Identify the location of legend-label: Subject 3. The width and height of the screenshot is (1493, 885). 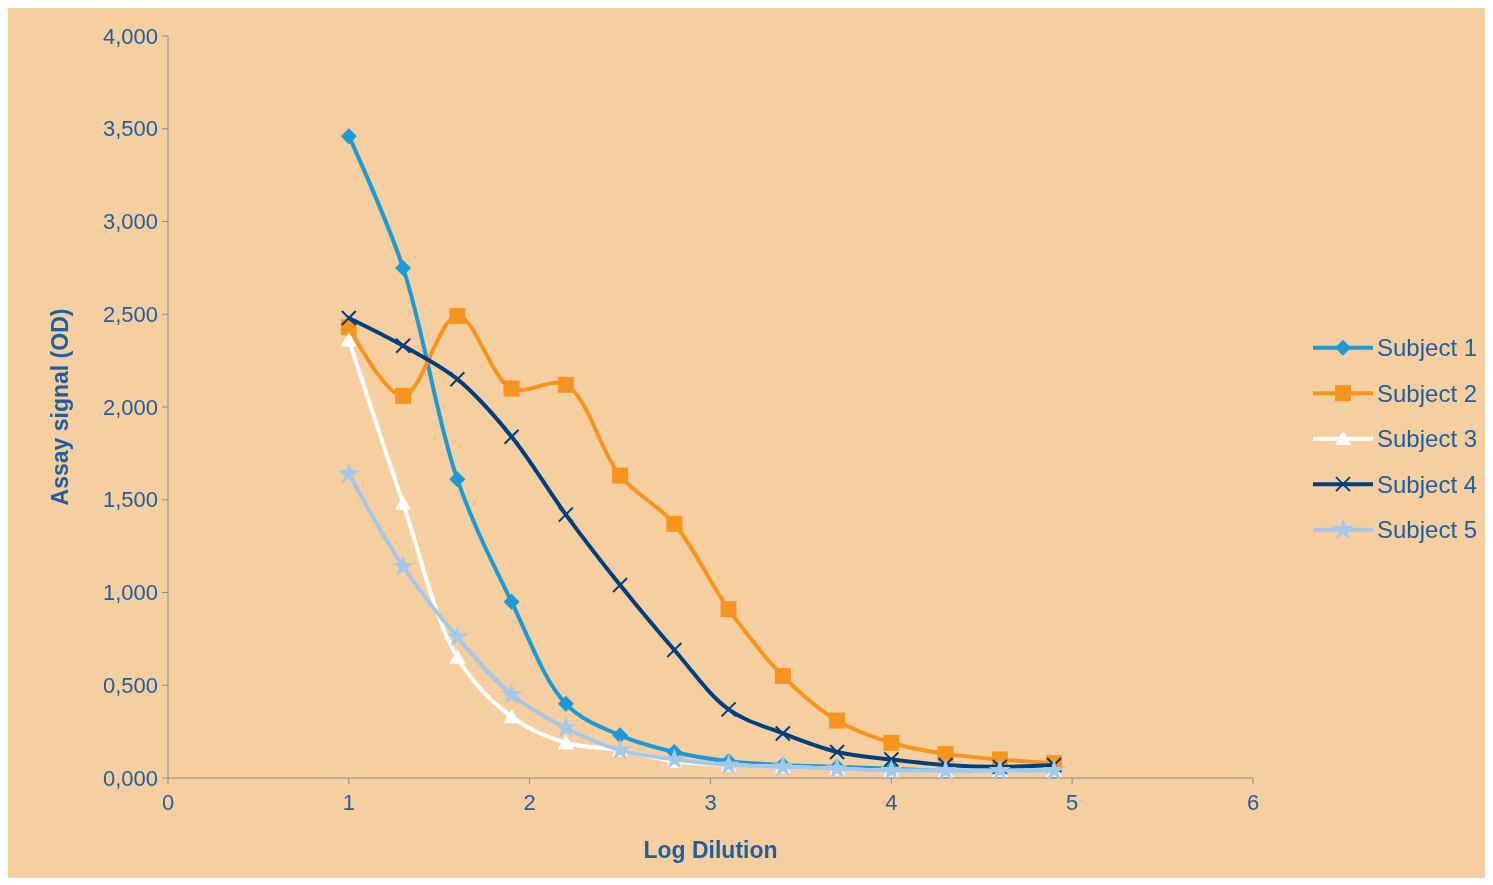
(1427, 439).